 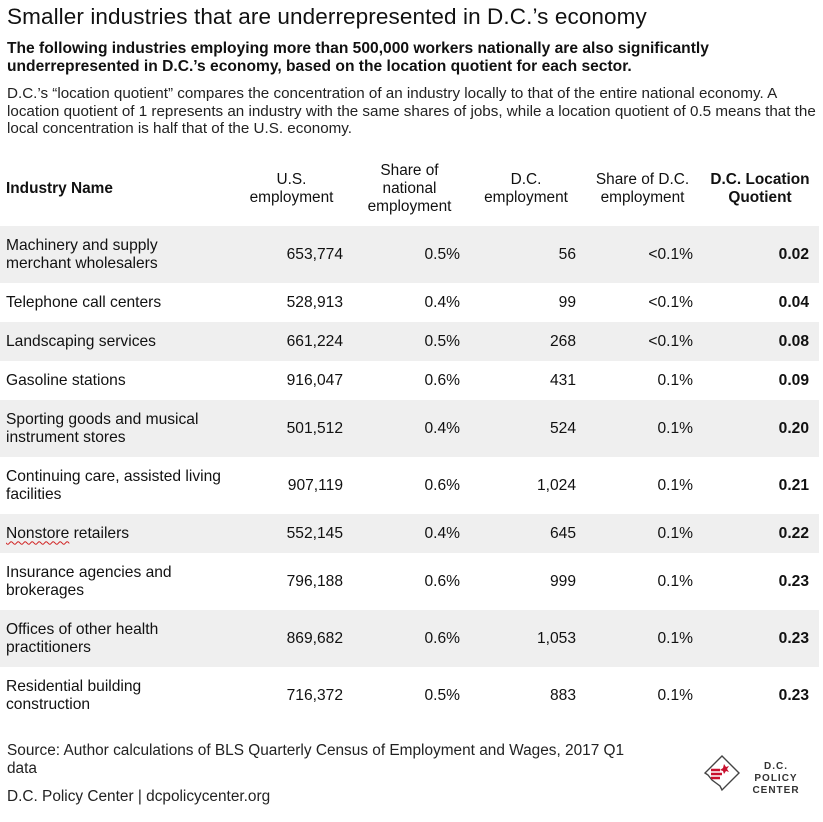 I want to click on dc-employment: 1,053, so click(x=526, y=638).